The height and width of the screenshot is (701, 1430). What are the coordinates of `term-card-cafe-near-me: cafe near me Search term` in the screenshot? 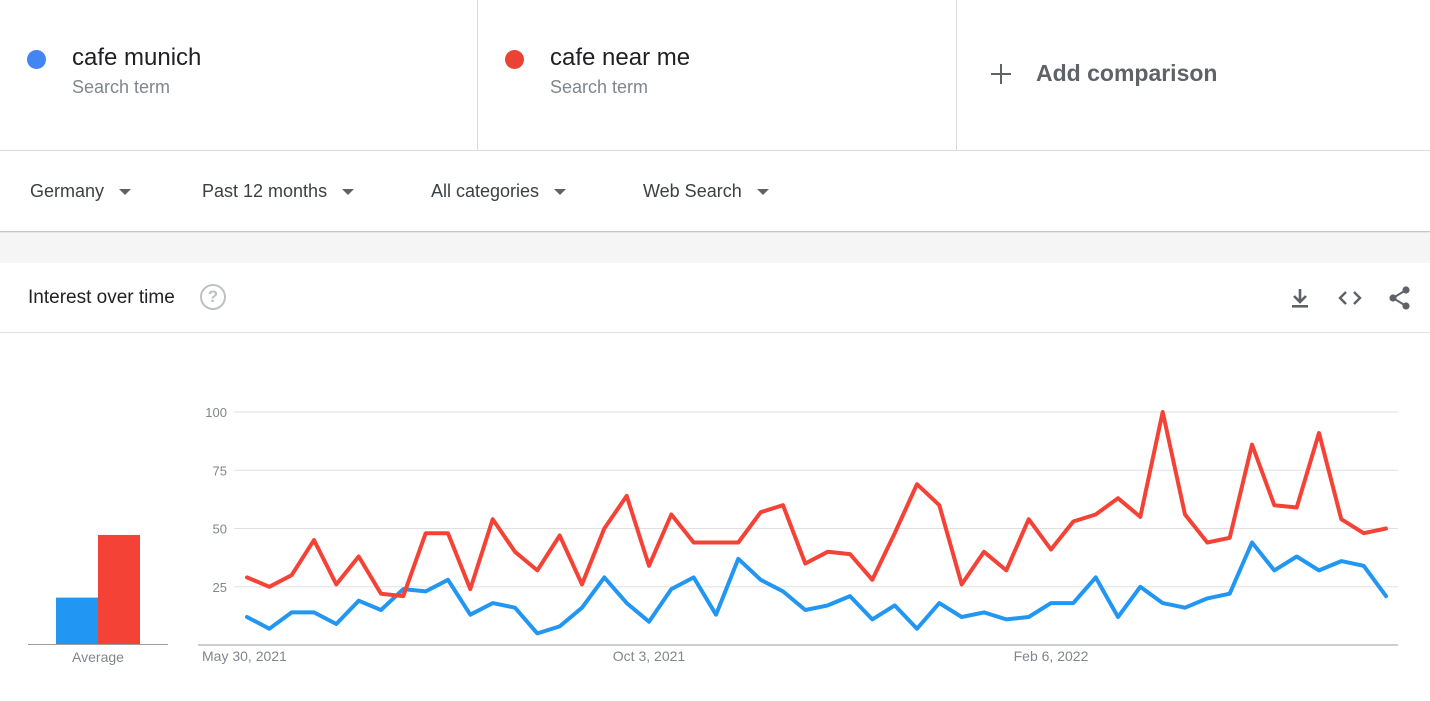 It's located at (717, 75).